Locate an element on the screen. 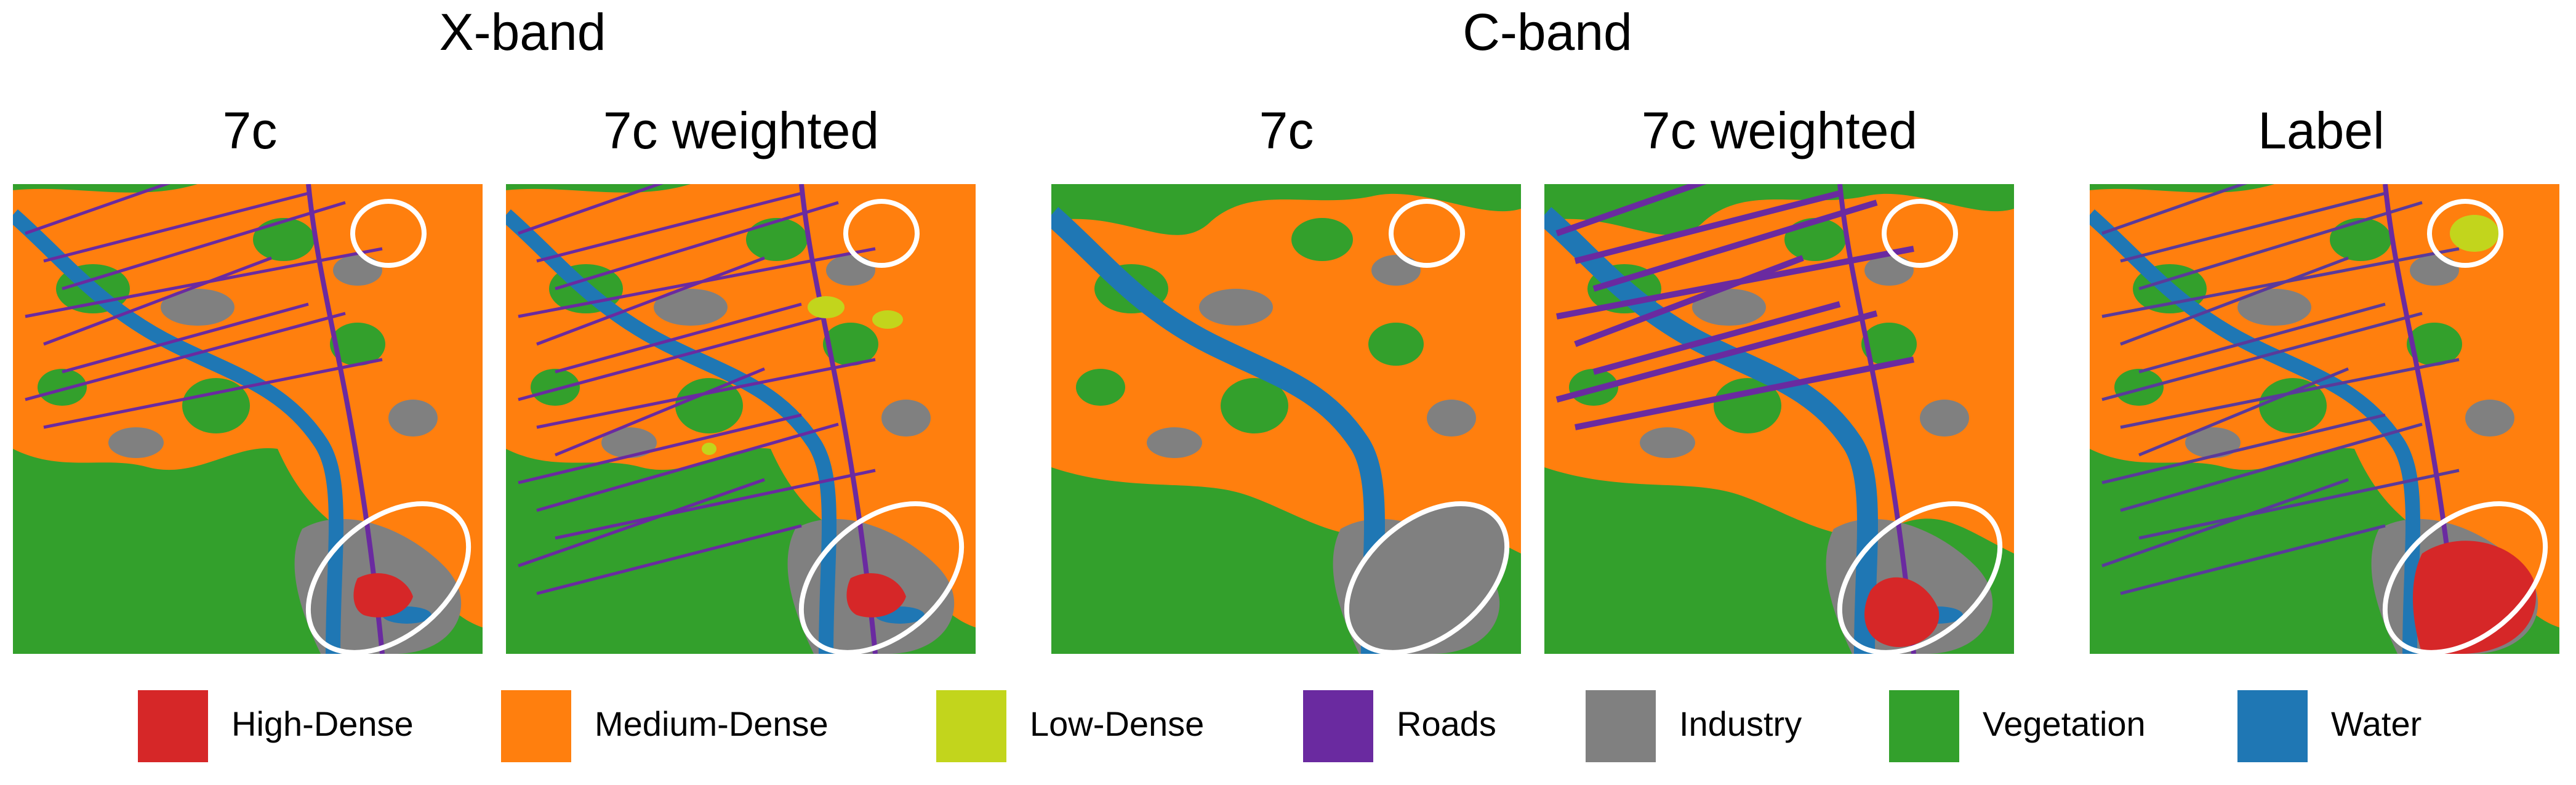 The width and height of the screenshot is (2576, 785). panel-title: Label is located at coordinates (2321, 131).